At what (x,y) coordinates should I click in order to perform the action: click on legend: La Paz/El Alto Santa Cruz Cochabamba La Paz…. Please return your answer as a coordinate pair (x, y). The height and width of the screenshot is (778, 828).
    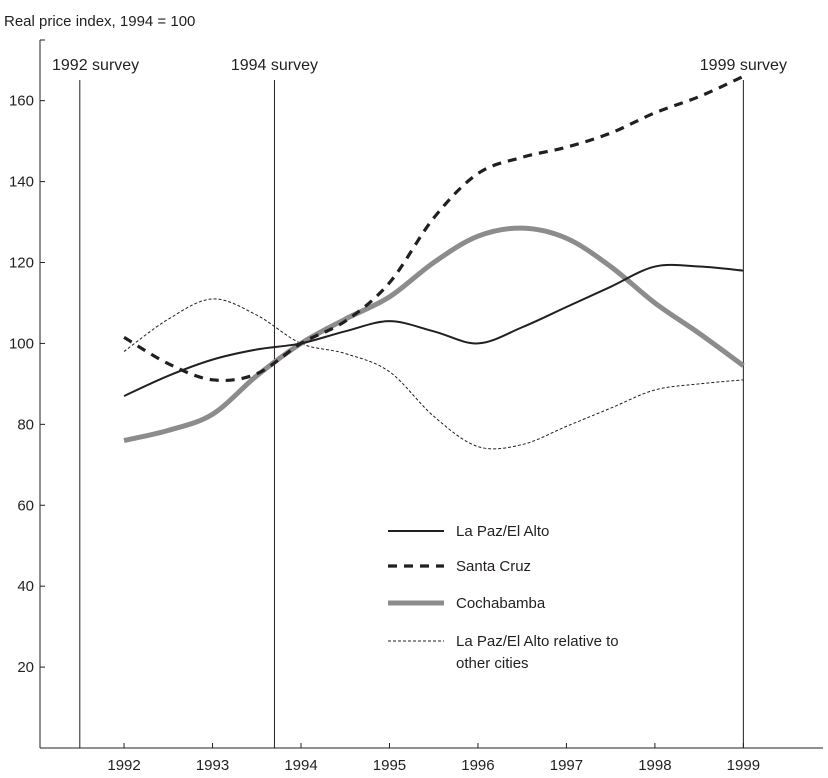
    Looking at the image, I should click on (503, 597).